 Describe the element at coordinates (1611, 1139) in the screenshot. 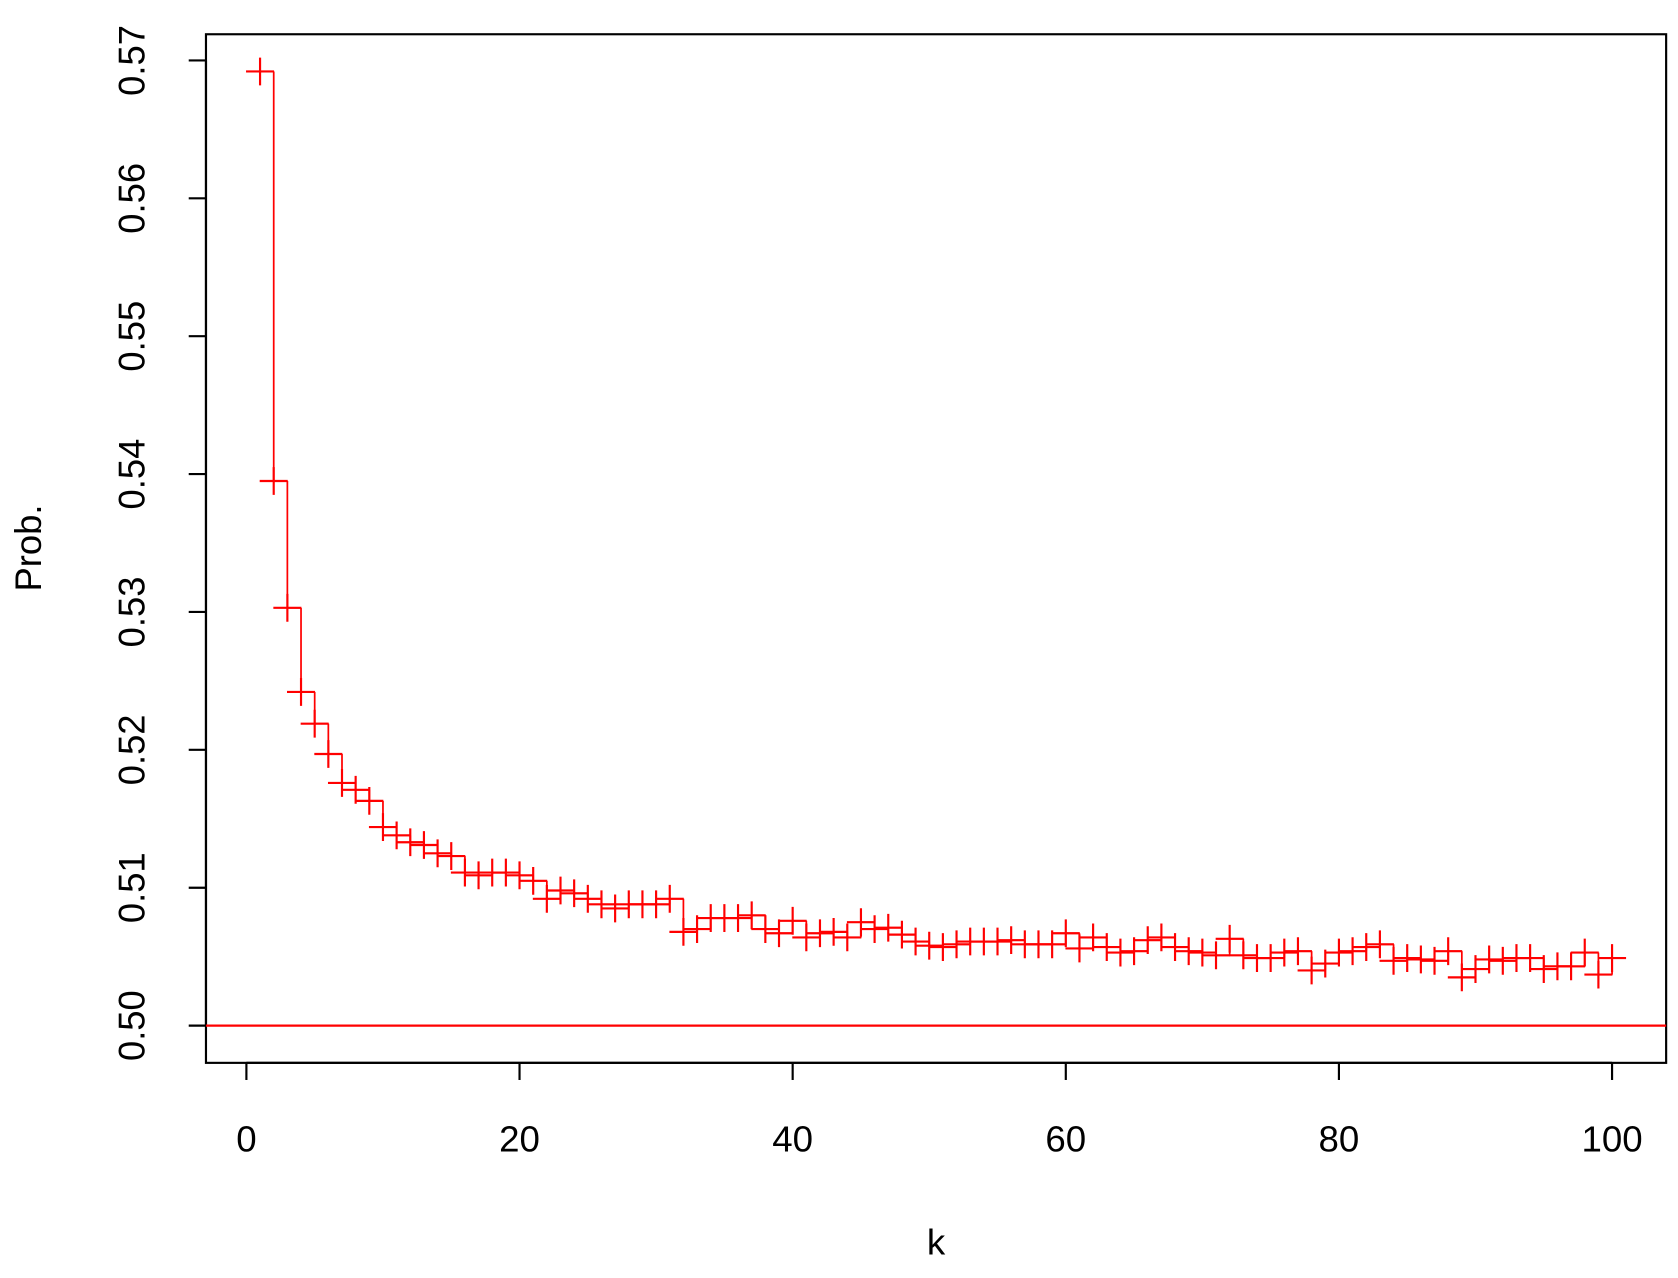

I see `x-tick-label: 100` at that location.